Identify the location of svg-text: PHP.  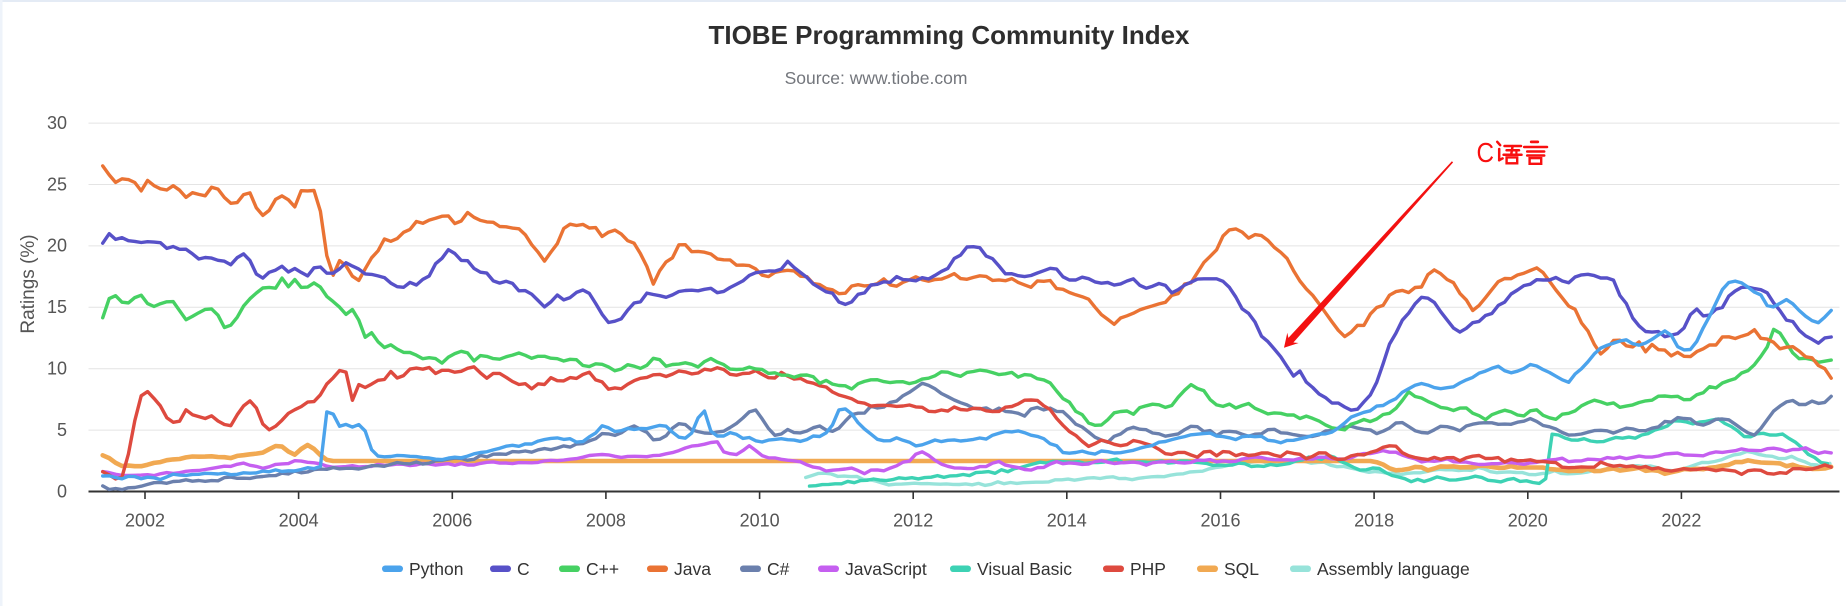
(1148, 569).